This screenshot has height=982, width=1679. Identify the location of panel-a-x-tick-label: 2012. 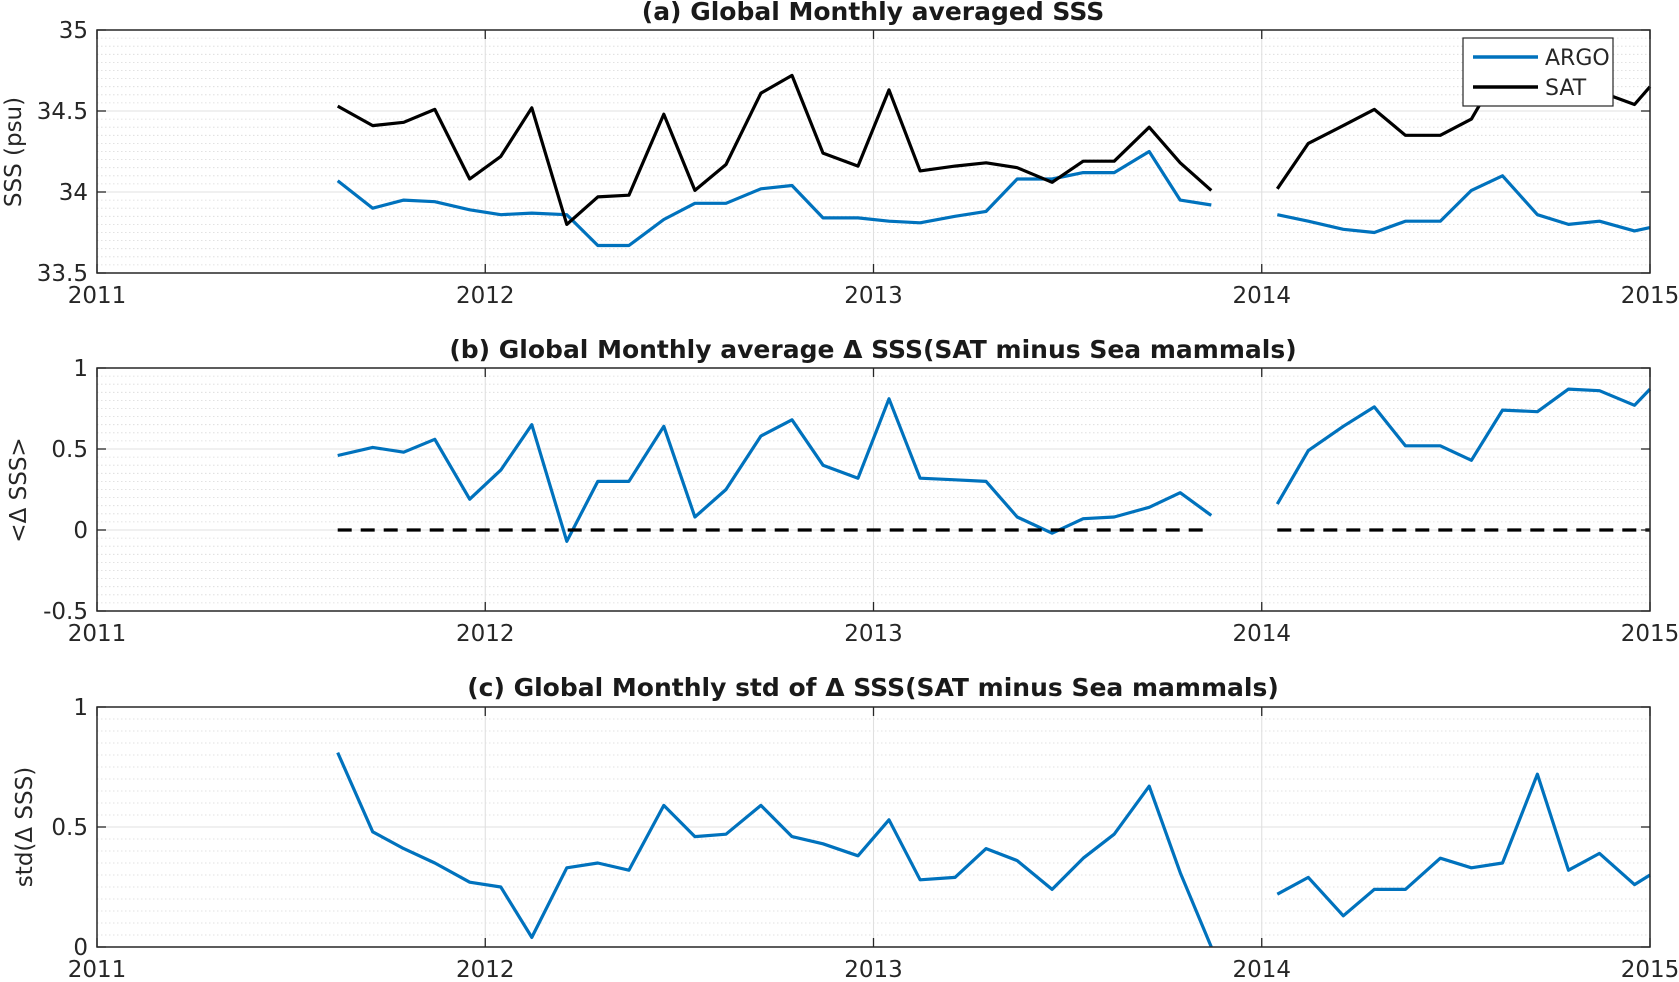
(485, 296).